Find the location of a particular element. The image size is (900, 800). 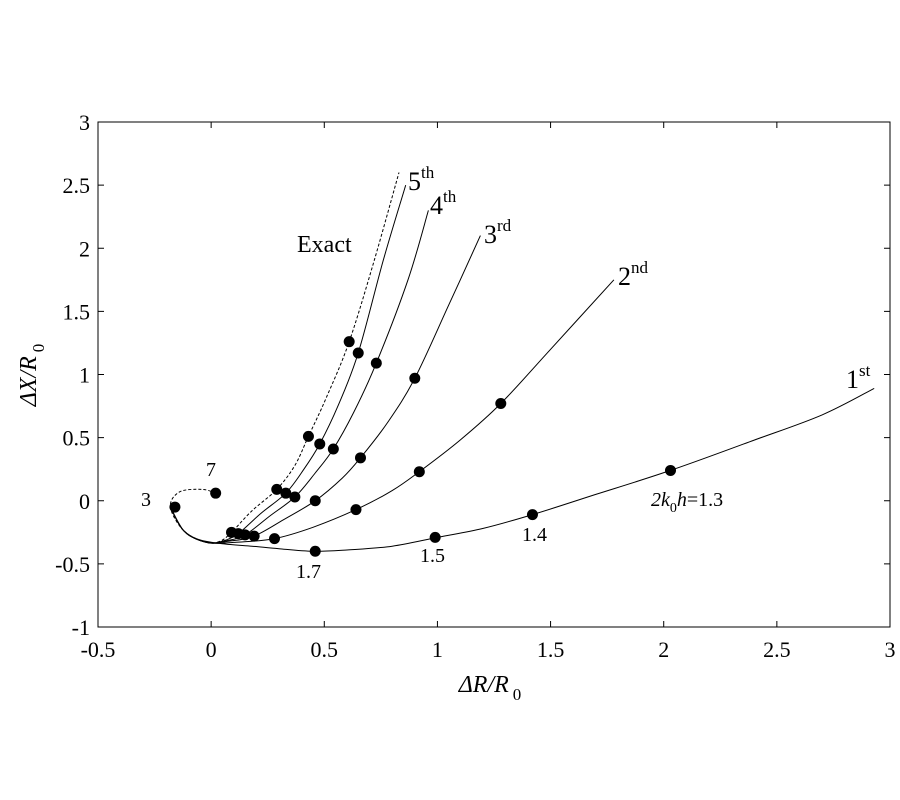

series-label-2nd: 2nd is located at coordinates (633, 274).